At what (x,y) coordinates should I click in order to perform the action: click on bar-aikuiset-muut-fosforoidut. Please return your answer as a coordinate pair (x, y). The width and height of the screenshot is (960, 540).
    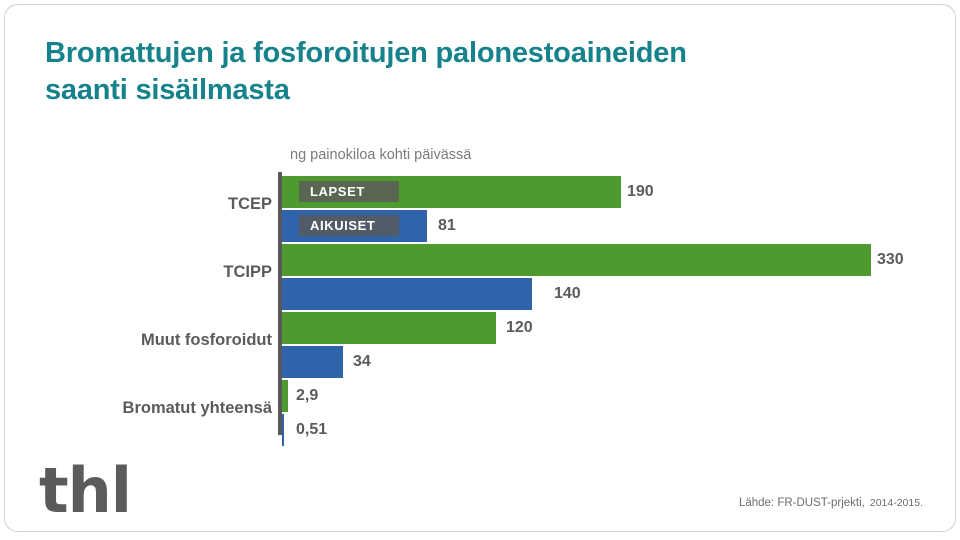
    Looking at the image, I should click on (312, 362).